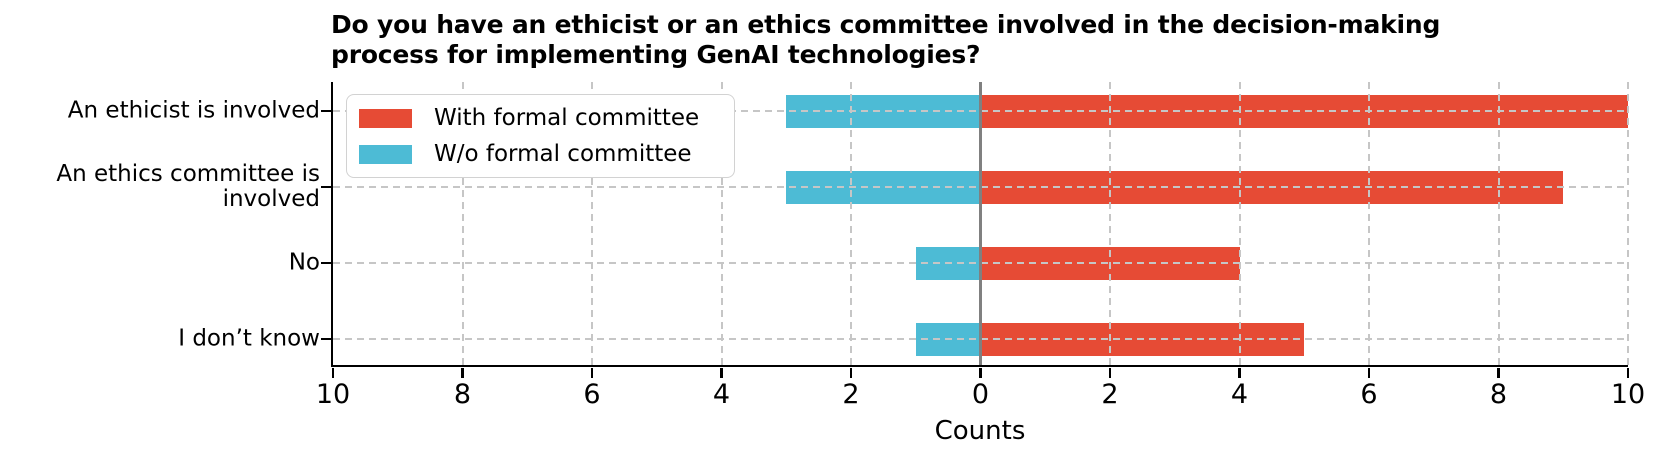 The image size is (1660, 465). What do you see at coordinates (980, 394) in the screenshot?
I see `x-tick-label: 0` at bounding box center [980, 394].